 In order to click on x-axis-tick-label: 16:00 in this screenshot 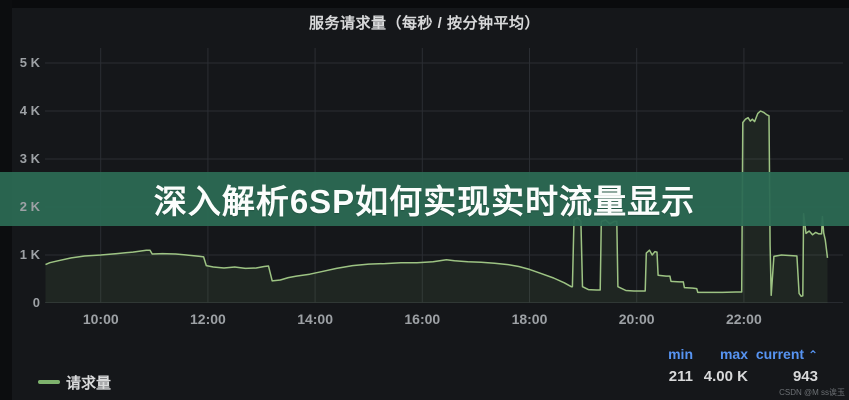, I will do `click(422, 319)`.